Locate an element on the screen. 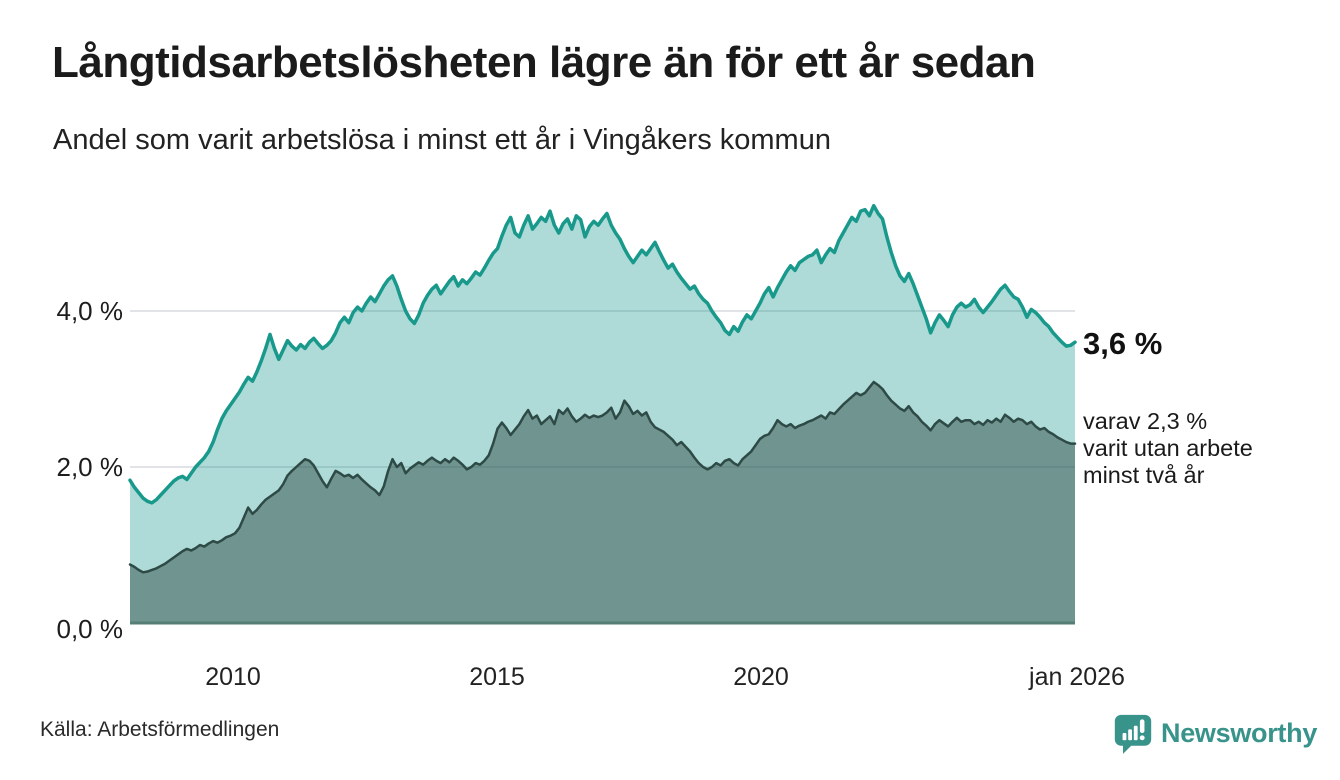  y-axis-tick-4: 4,0 % is located at coordinates (90, 311).